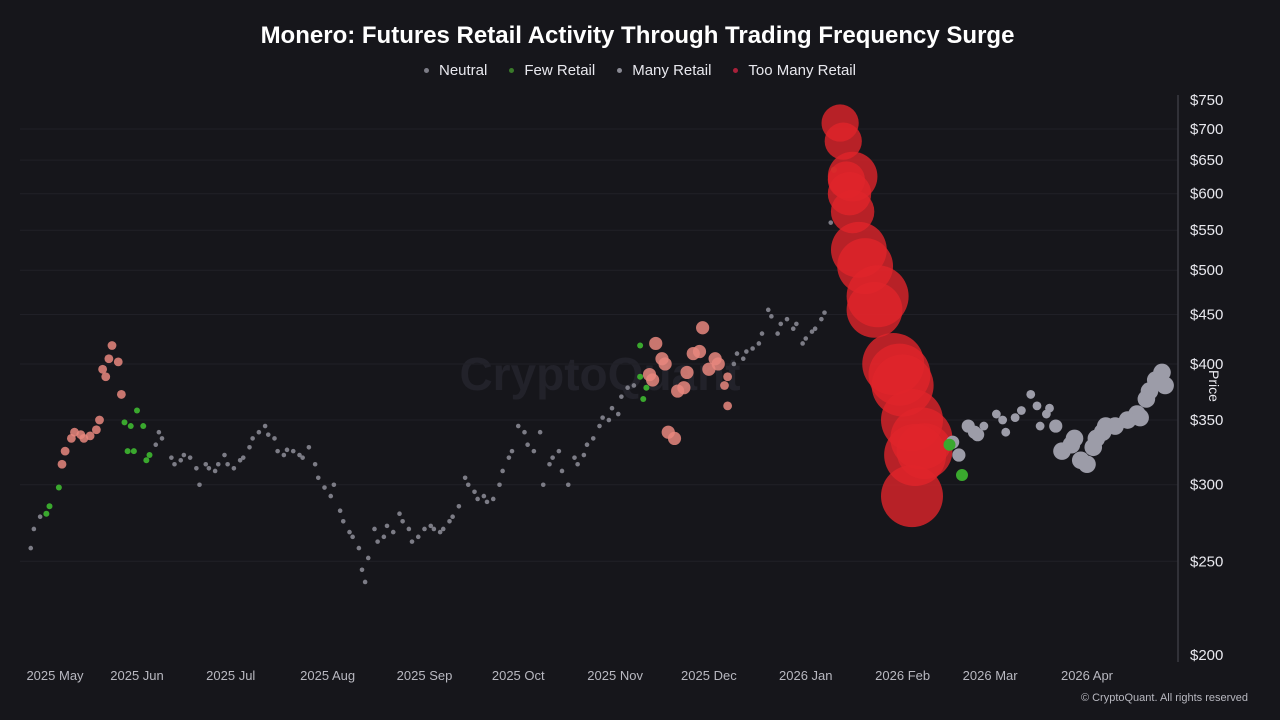  What do you see at coordinates (709, 675) in the screenshot?
I see `x-tick-label: 2025 Dec` at bounding box center [709, 675].